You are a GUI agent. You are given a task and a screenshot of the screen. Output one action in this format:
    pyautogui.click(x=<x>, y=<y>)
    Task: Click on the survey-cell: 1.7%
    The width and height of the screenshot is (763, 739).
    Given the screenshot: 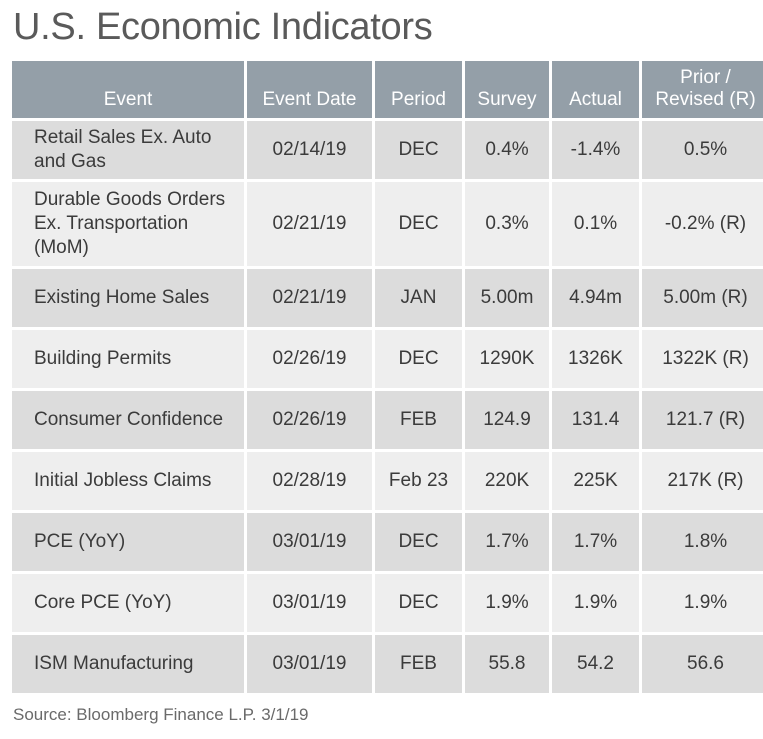 What is the action you would take?
    pyautogui.click(x=507, y=542)
    